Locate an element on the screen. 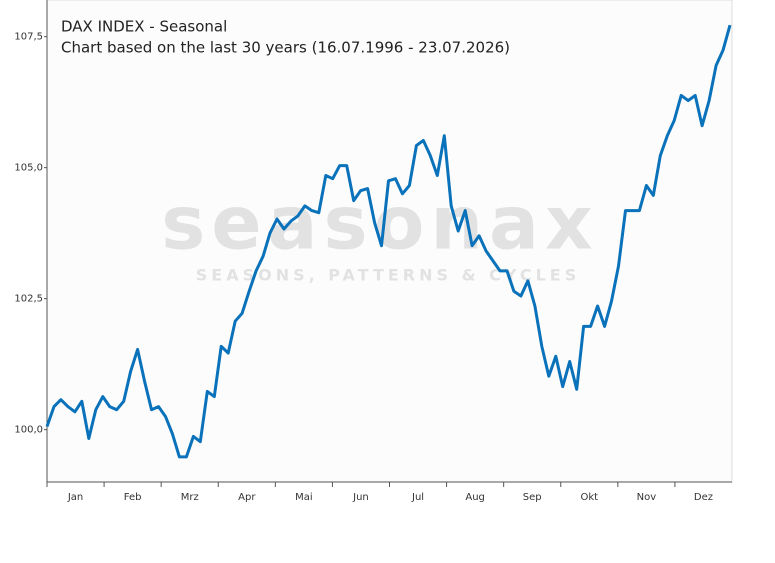 This screenshot has width=775, height=563. x-tick-label: Jul is located at coordinates (417, 497).